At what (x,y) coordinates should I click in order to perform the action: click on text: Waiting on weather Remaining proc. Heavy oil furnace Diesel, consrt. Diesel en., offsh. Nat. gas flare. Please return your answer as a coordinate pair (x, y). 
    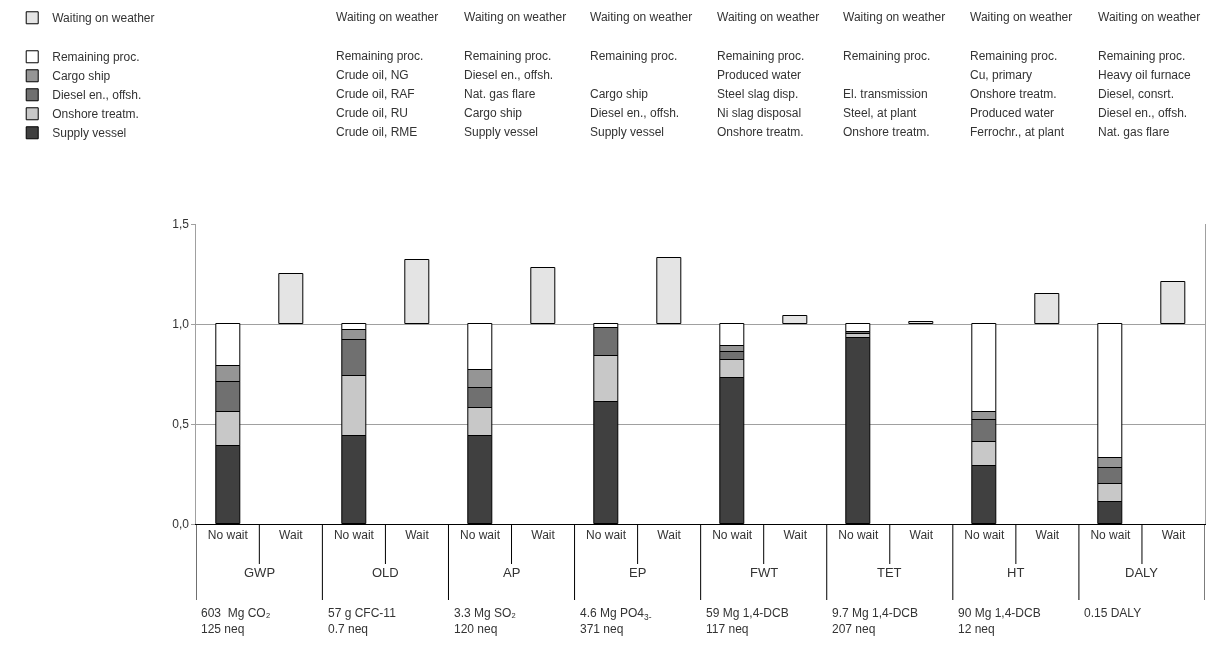
    Looking at the image, I should click on (1149, 74).